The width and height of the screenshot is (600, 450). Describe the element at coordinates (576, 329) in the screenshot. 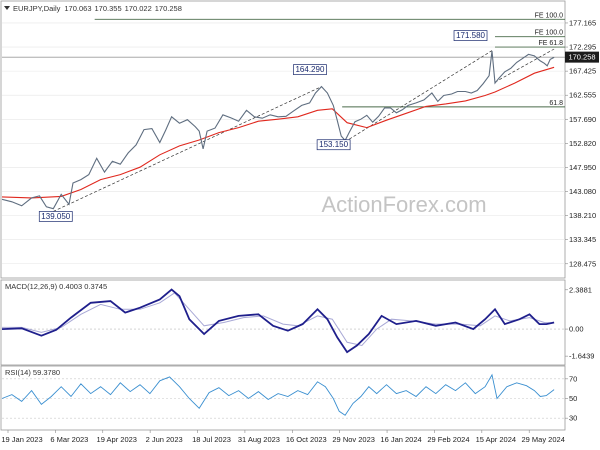

I see `macd-tick-label: 0.00` at that location.